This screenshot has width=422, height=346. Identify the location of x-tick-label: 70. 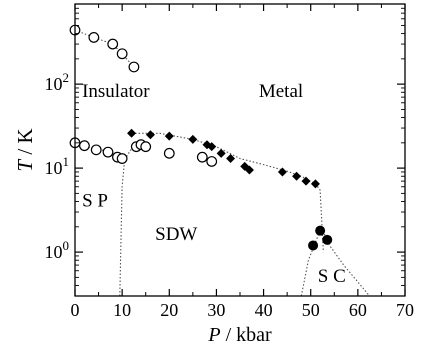
(405, 310).